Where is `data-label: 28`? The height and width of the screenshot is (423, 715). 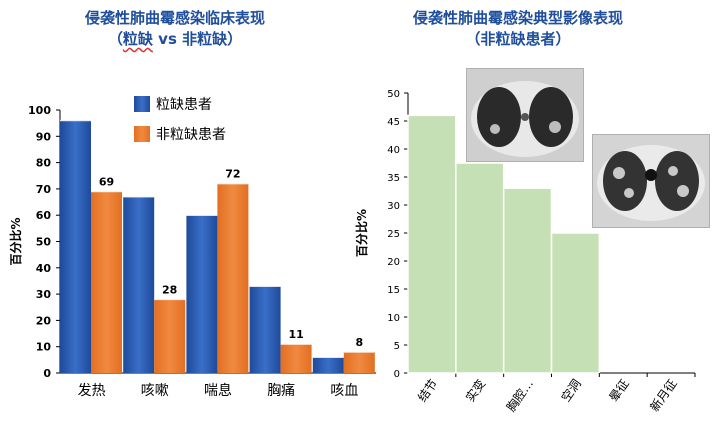 data-label: 28 is located at coordinates (169, 289).